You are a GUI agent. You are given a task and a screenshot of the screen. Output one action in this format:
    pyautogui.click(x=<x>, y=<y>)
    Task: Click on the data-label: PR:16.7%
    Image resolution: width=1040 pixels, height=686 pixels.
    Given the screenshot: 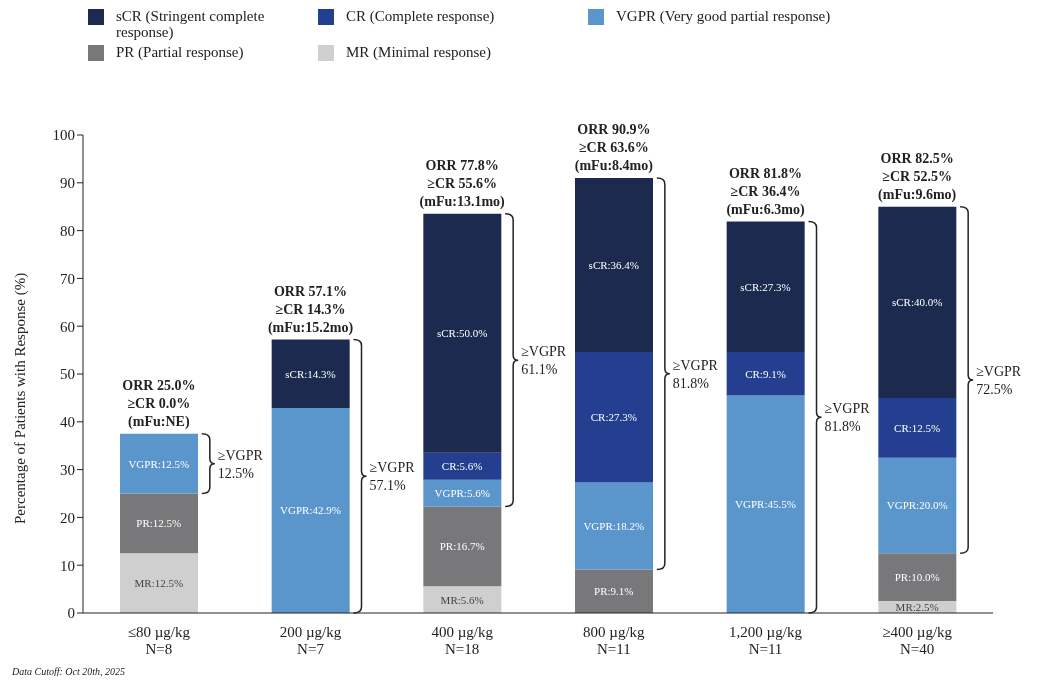 What is the action you would take?
    pyautogui.click(x=462, y=546)
    